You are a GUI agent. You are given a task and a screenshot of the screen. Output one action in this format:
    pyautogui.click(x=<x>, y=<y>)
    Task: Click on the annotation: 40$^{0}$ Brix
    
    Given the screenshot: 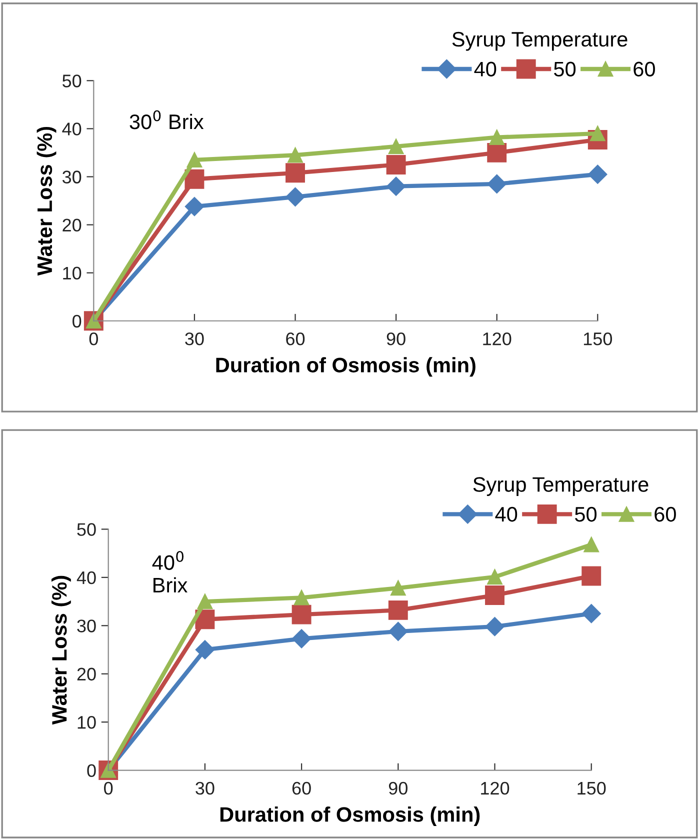 What is the action you would take?
    pyautogui.click(x=170, y=571)
    